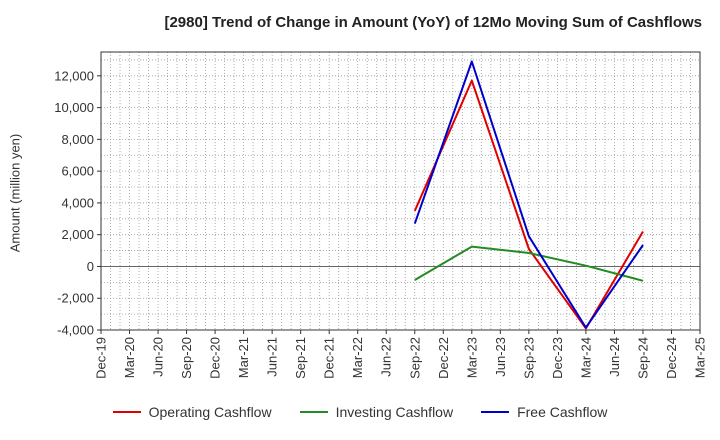 Image resolution: width=720 pixels, height=440 pixels. Describe the element at coordinates (528, 358) in the screenshot. I see `x-tick-label: Sep-23` at that location.